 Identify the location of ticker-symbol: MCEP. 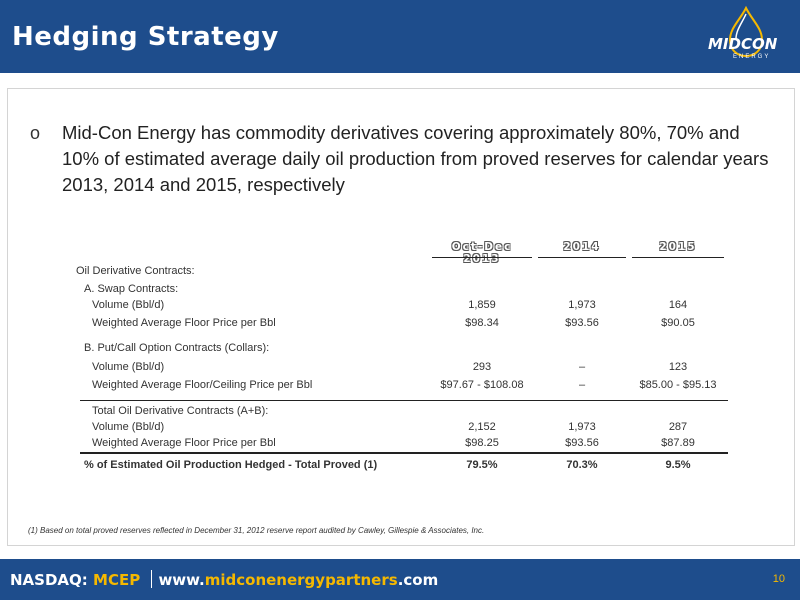
(117, 580).